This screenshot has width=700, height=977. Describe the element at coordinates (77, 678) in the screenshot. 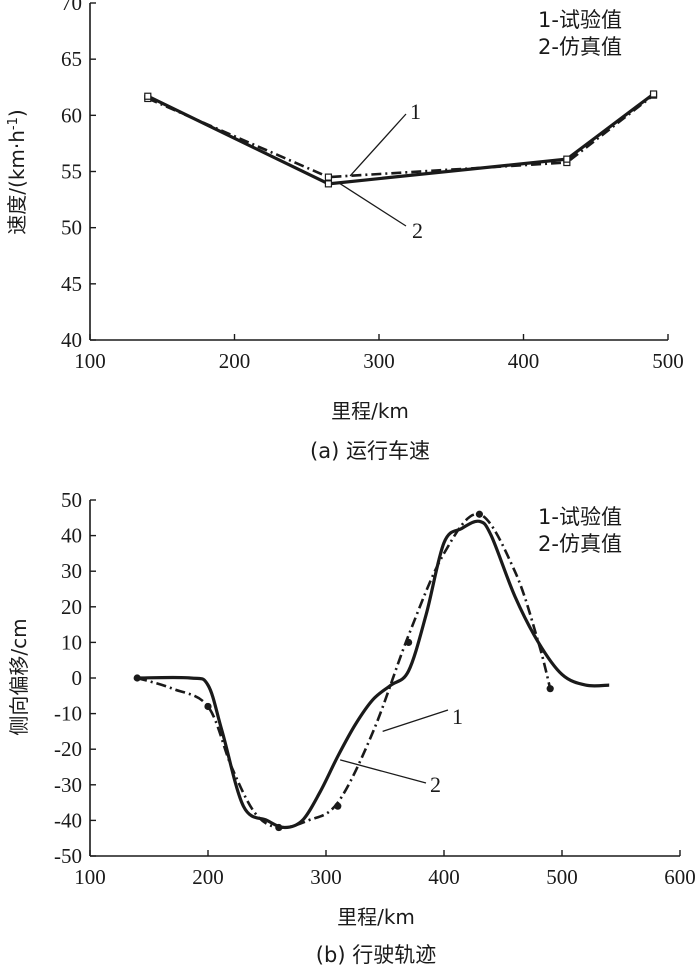

I see `y-tick-label: 0` at that location.